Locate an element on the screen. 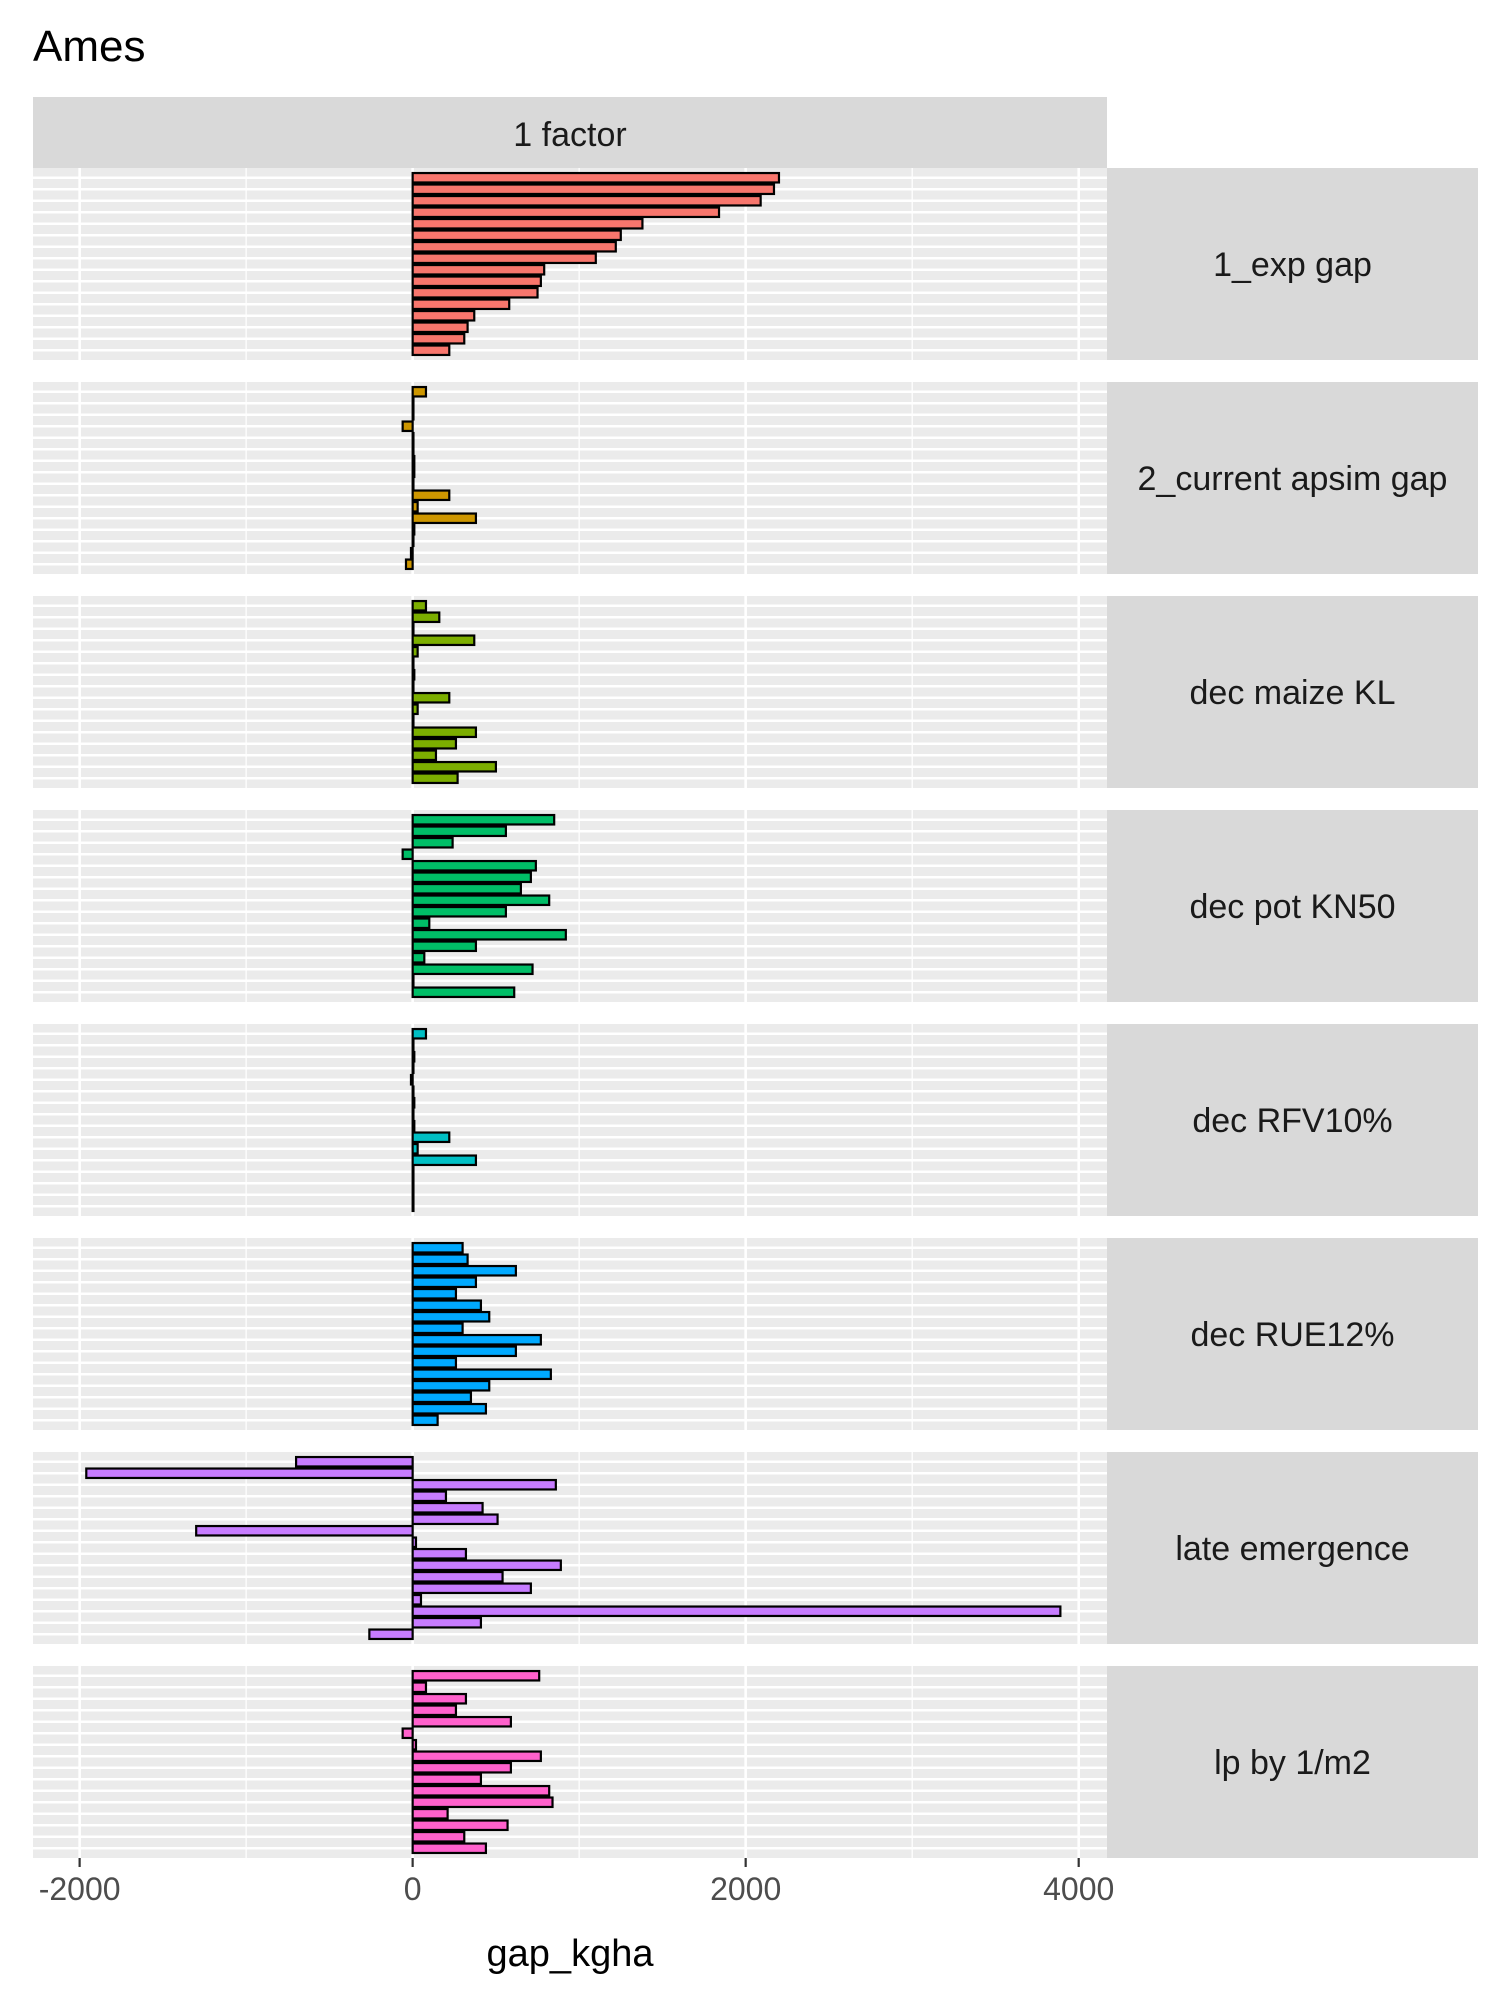 The image size is (1509, 2008). facet-panel: 1_exp gap is located at coordinates (755, 264).